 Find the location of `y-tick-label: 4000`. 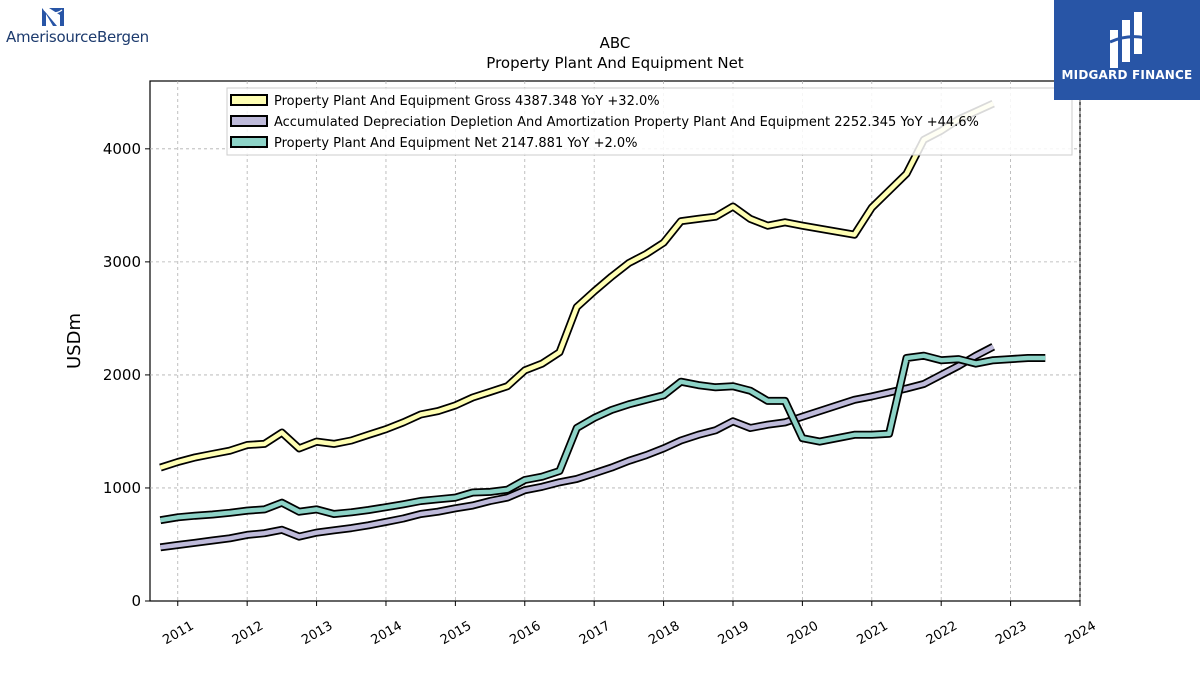

y-tick-label: 4000 is located at coordinates (122, 149).